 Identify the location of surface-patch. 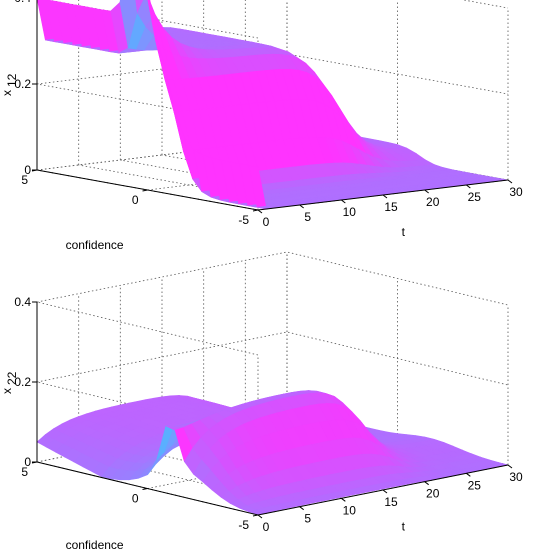
(139, 7).